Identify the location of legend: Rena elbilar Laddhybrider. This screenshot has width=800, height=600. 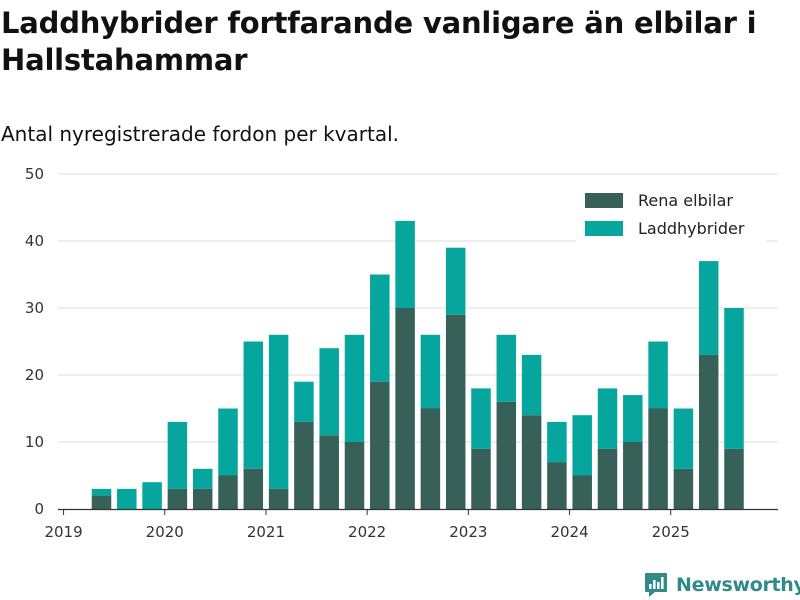
(671, 214).